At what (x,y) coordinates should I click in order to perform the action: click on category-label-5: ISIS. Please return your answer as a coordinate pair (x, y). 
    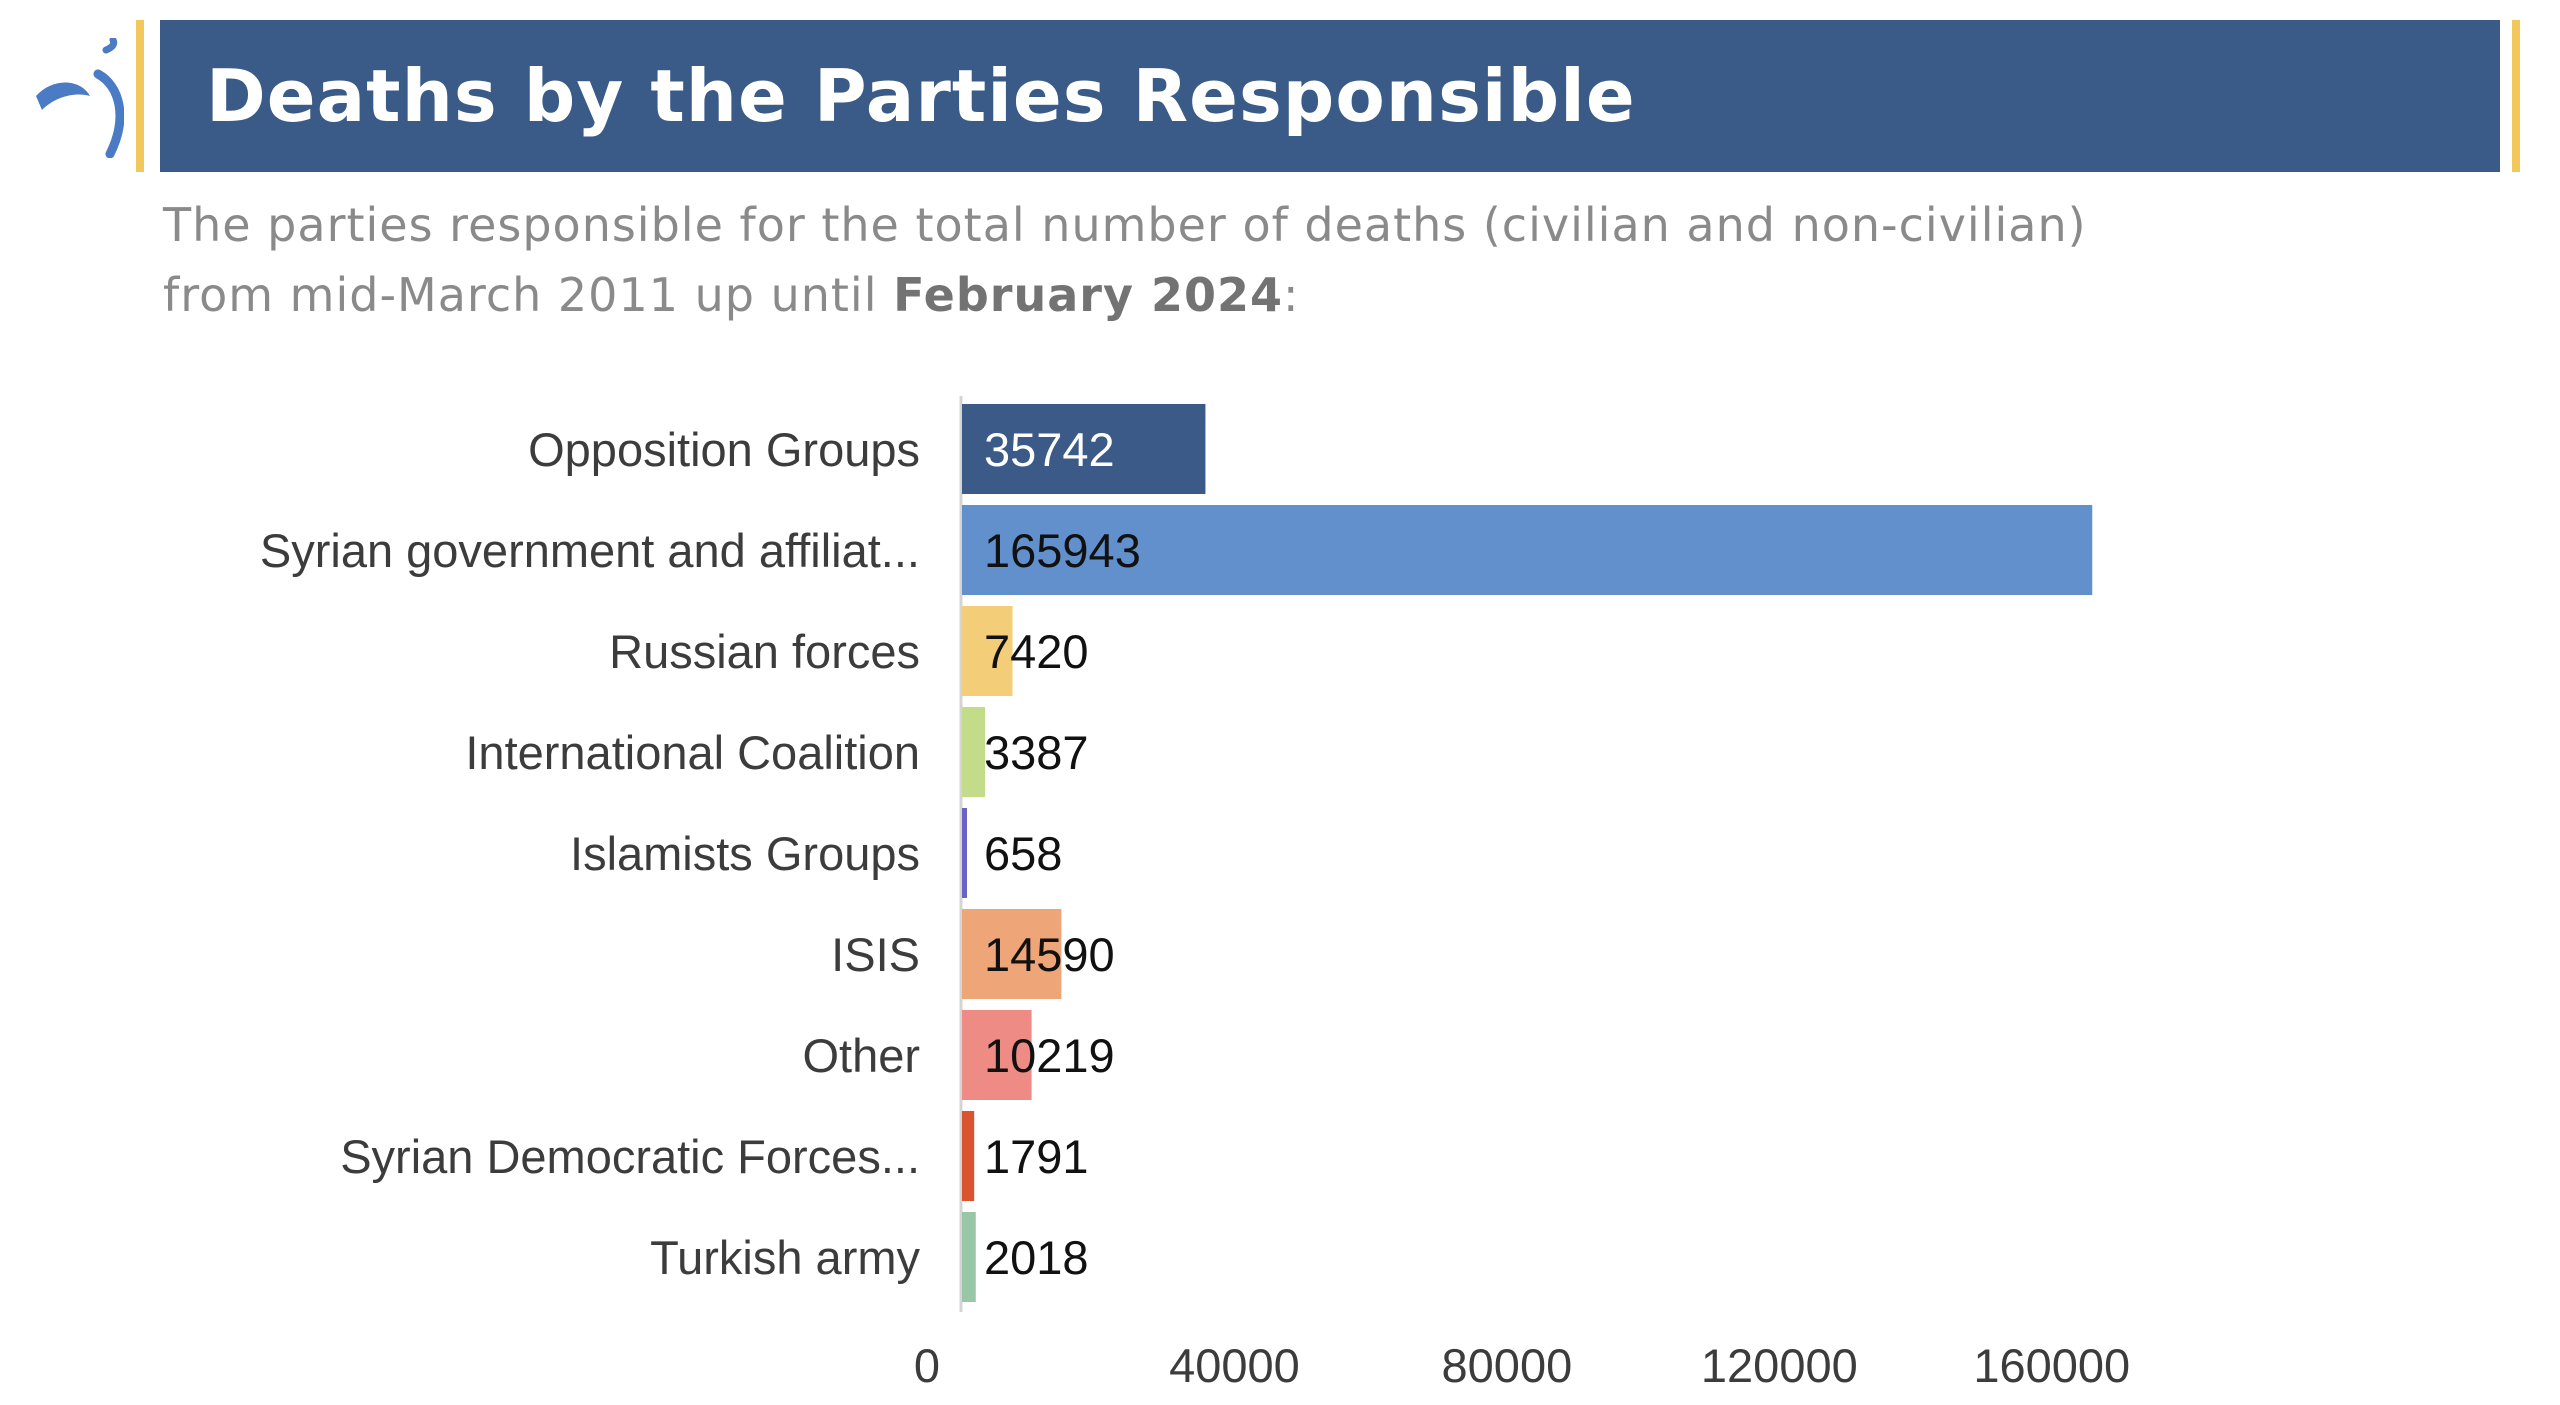
    Looking at the image, I should click on (875, 954).